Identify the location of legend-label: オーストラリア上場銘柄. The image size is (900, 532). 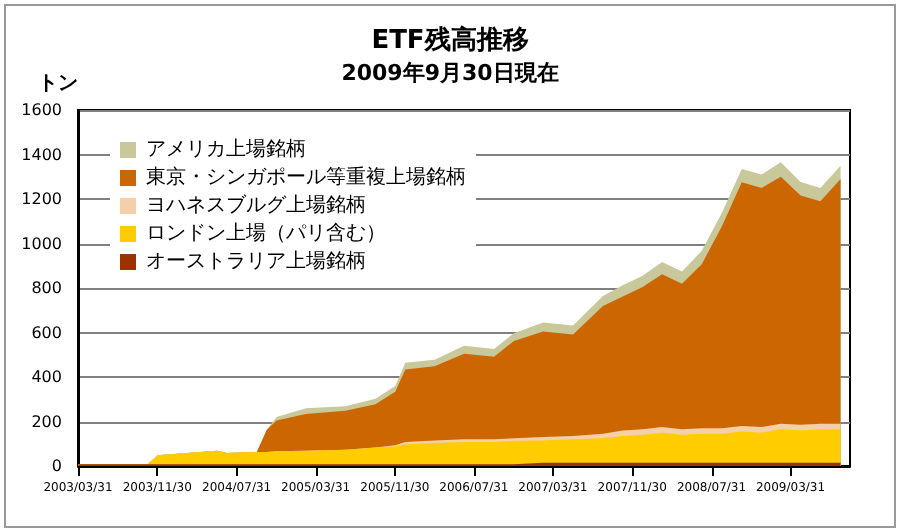
(256, 261).